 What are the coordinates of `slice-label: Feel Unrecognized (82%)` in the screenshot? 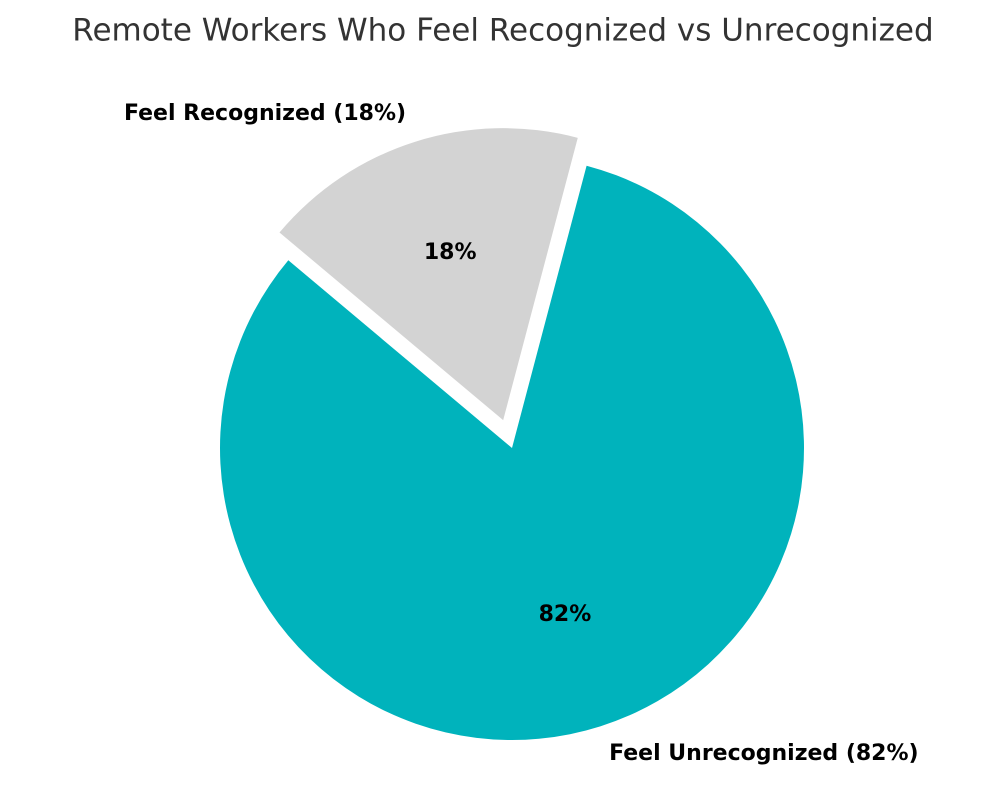 It's located at (763, 753).